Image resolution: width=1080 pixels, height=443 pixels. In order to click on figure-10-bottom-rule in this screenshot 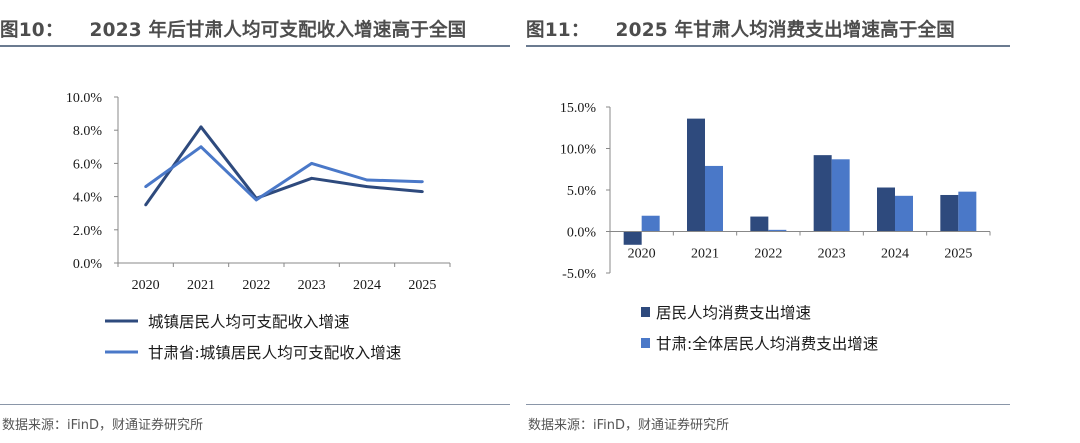, I will do `click(255, 404)`.